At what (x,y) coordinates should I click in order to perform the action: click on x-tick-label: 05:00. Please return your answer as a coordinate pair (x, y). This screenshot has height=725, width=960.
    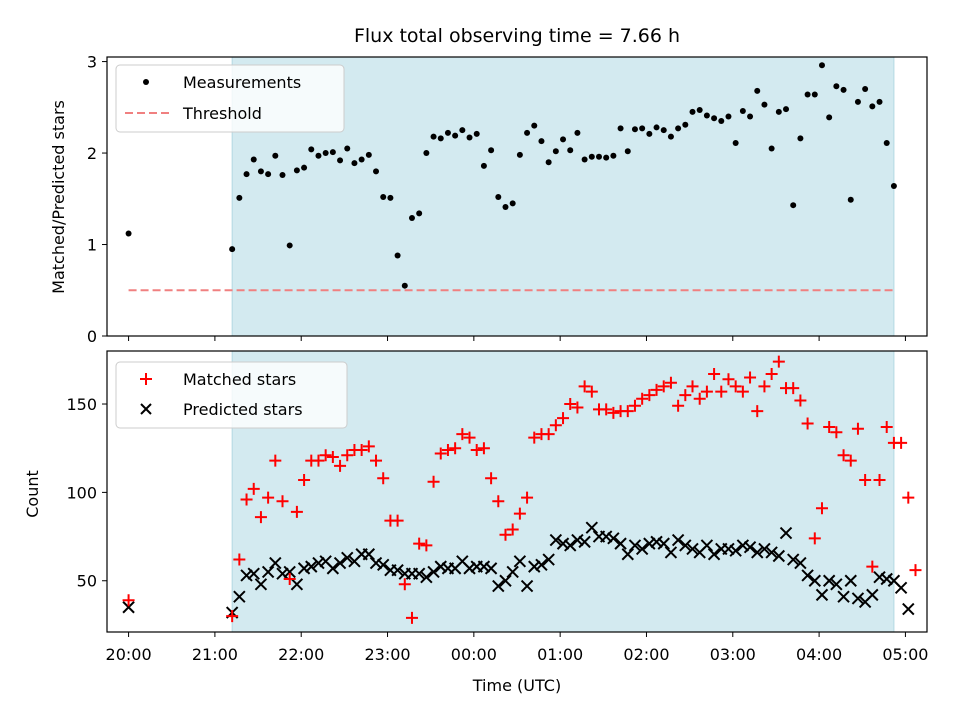
    Looking at the image, I should click on (905, 654).